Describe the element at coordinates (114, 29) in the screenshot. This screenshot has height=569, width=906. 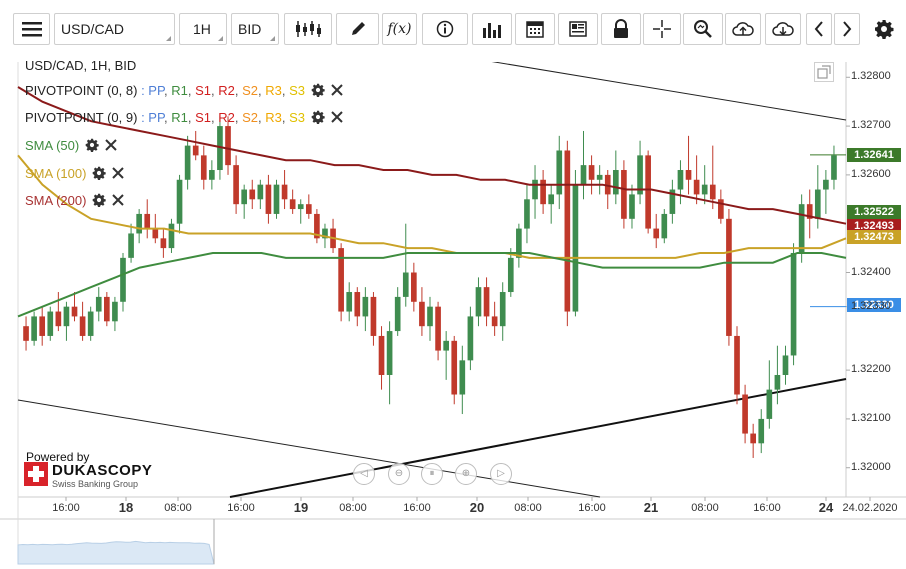
I see `instrument-select: USD/CAD` at that location.